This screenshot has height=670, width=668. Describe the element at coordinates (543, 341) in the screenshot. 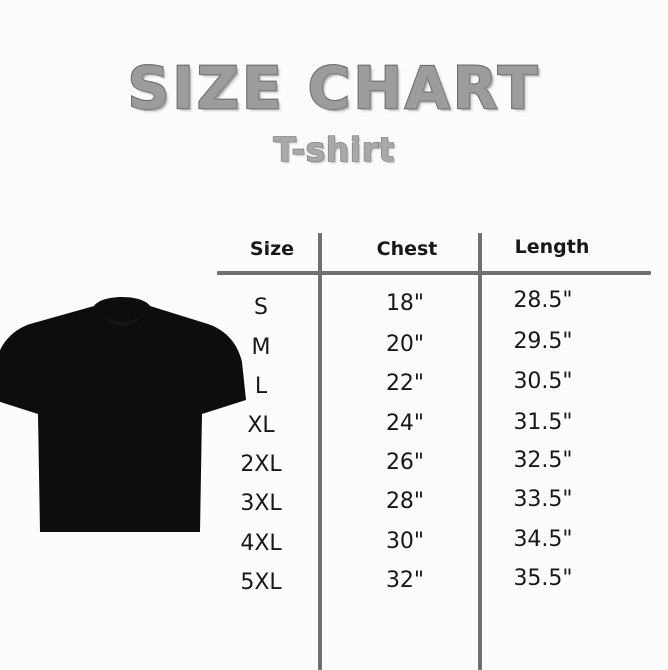

I see `cell-length-1: 29.5"` at that location.